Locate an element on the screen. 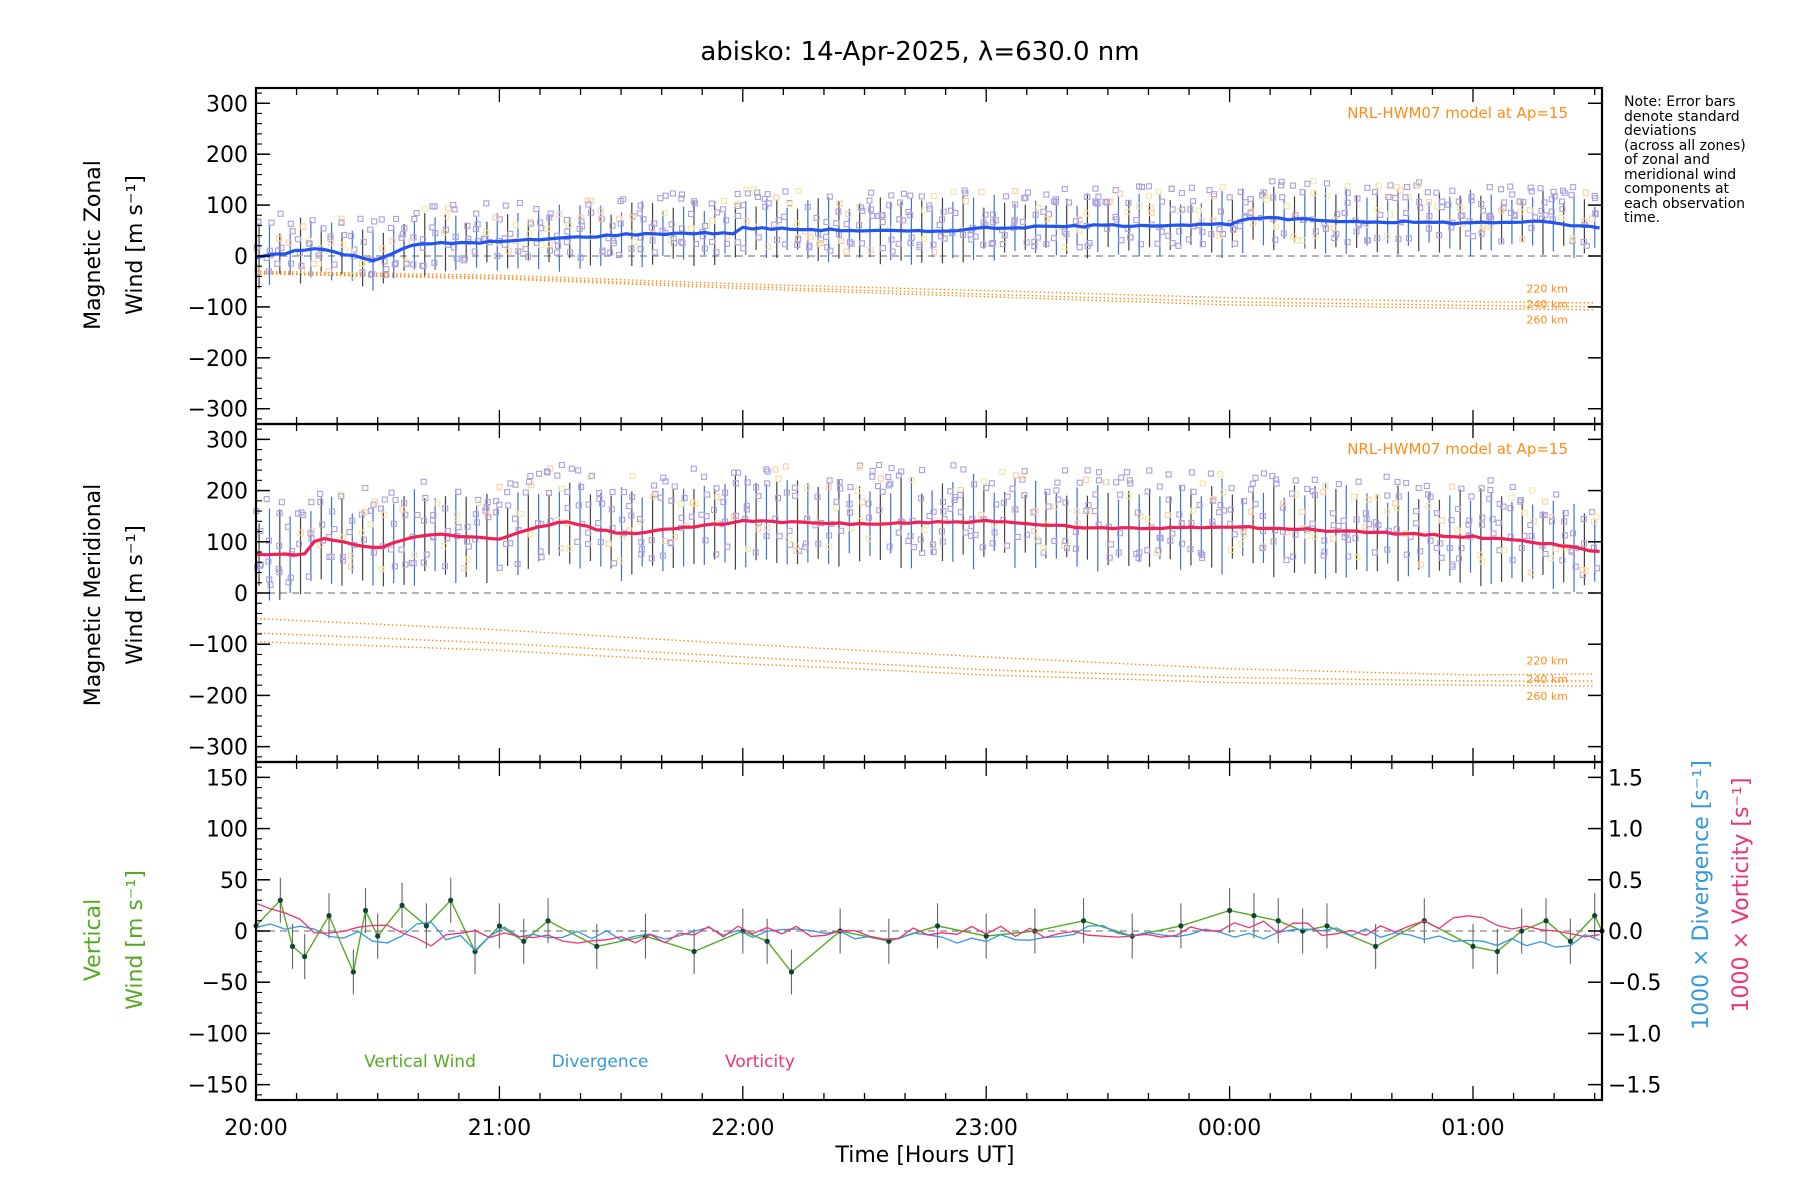  note-line: deviations is located at coordinates (1660, 131).